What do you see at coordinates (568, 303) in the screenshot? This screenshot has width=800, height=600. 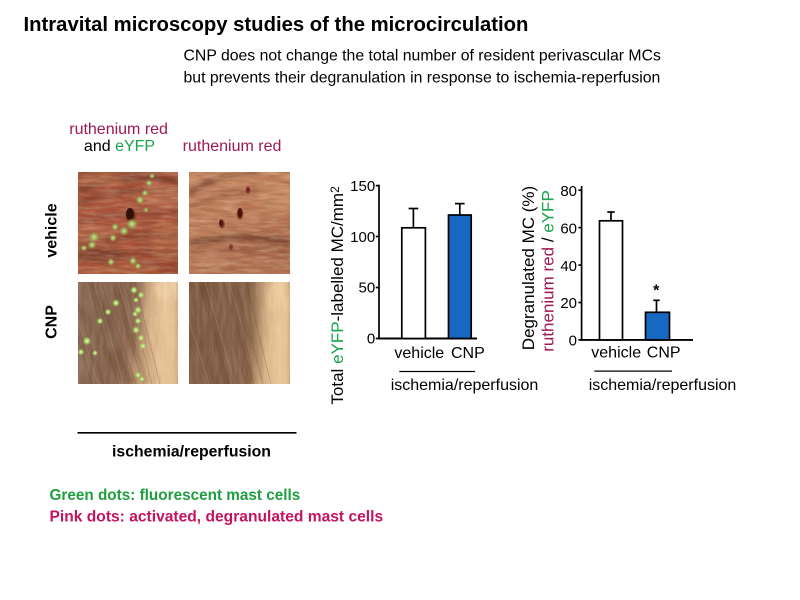 I see `svg-text: 20` at bounding box center [568, 303].